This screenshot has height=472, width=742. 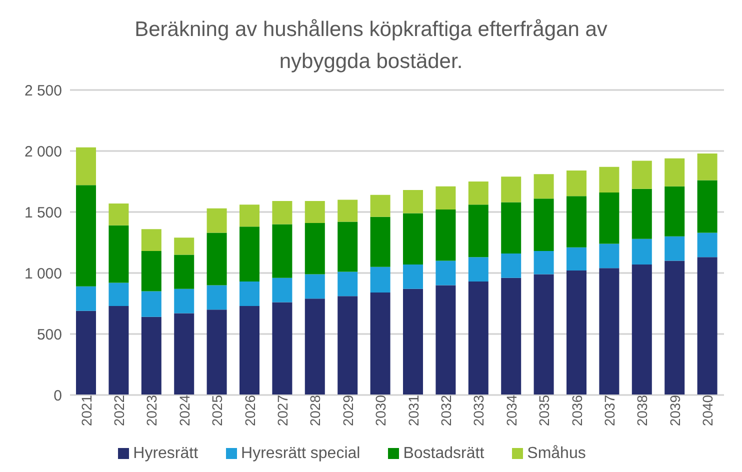 I want to click on x-tick-label: 2027, so click(x=282, y=410).